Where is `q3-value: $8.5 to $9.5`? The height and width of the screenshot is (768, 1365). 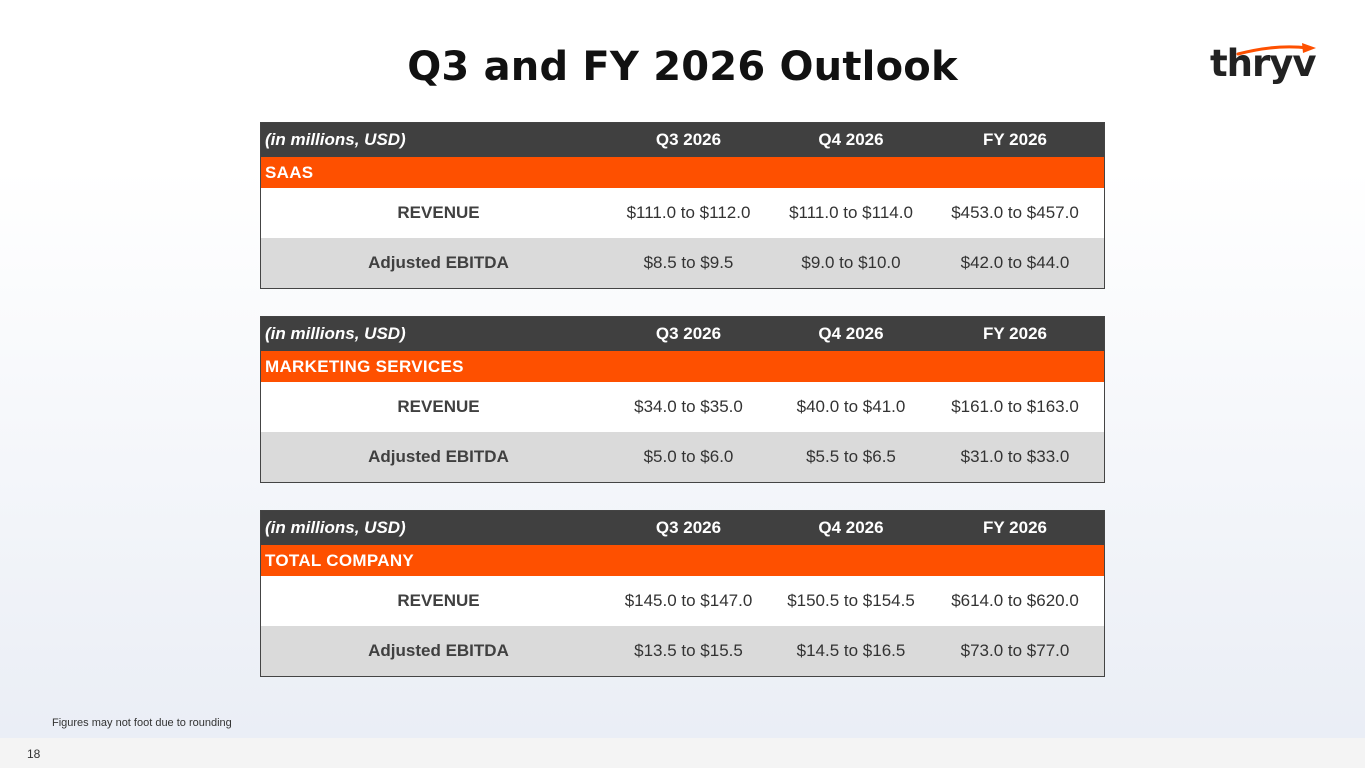
q3-value: $8.5 to $9.5 is located at coordinates (688, 262).